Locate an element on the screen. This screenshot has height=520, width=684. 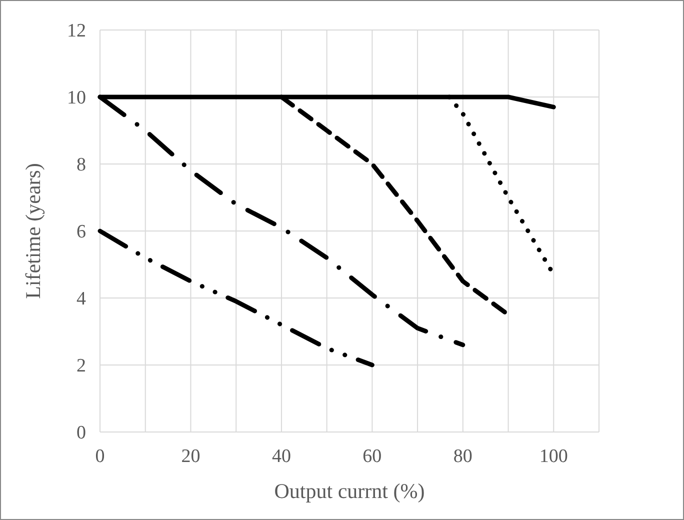
x-tick-label: 80 is located at coordinates (462, 456).